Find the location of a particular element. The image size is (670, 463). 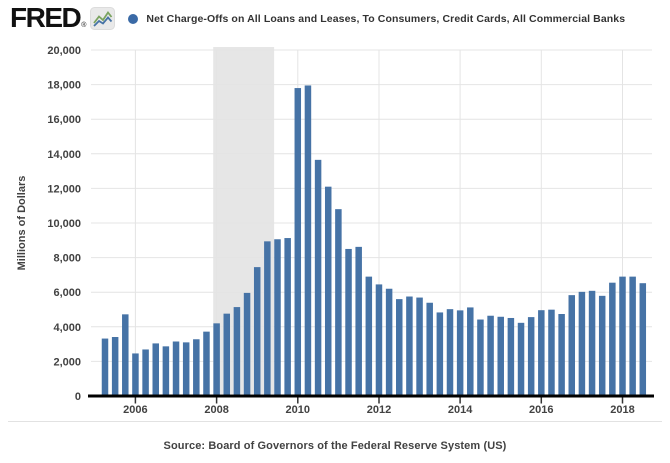

bar-2006-Q3: 2006 Q3: 3040 is located at coordinates (155, 369).